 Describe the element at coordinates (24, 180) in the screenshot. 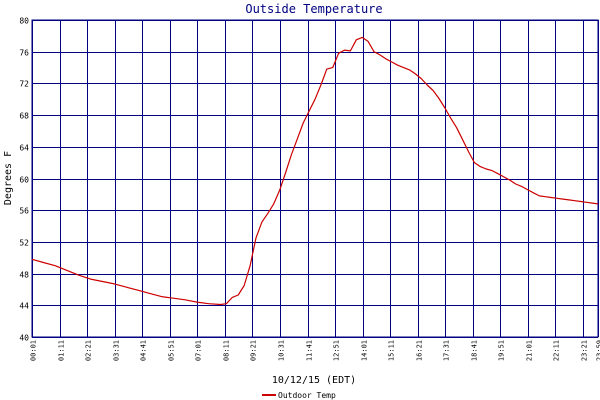

I see `y-tick-label: 60` at that location.